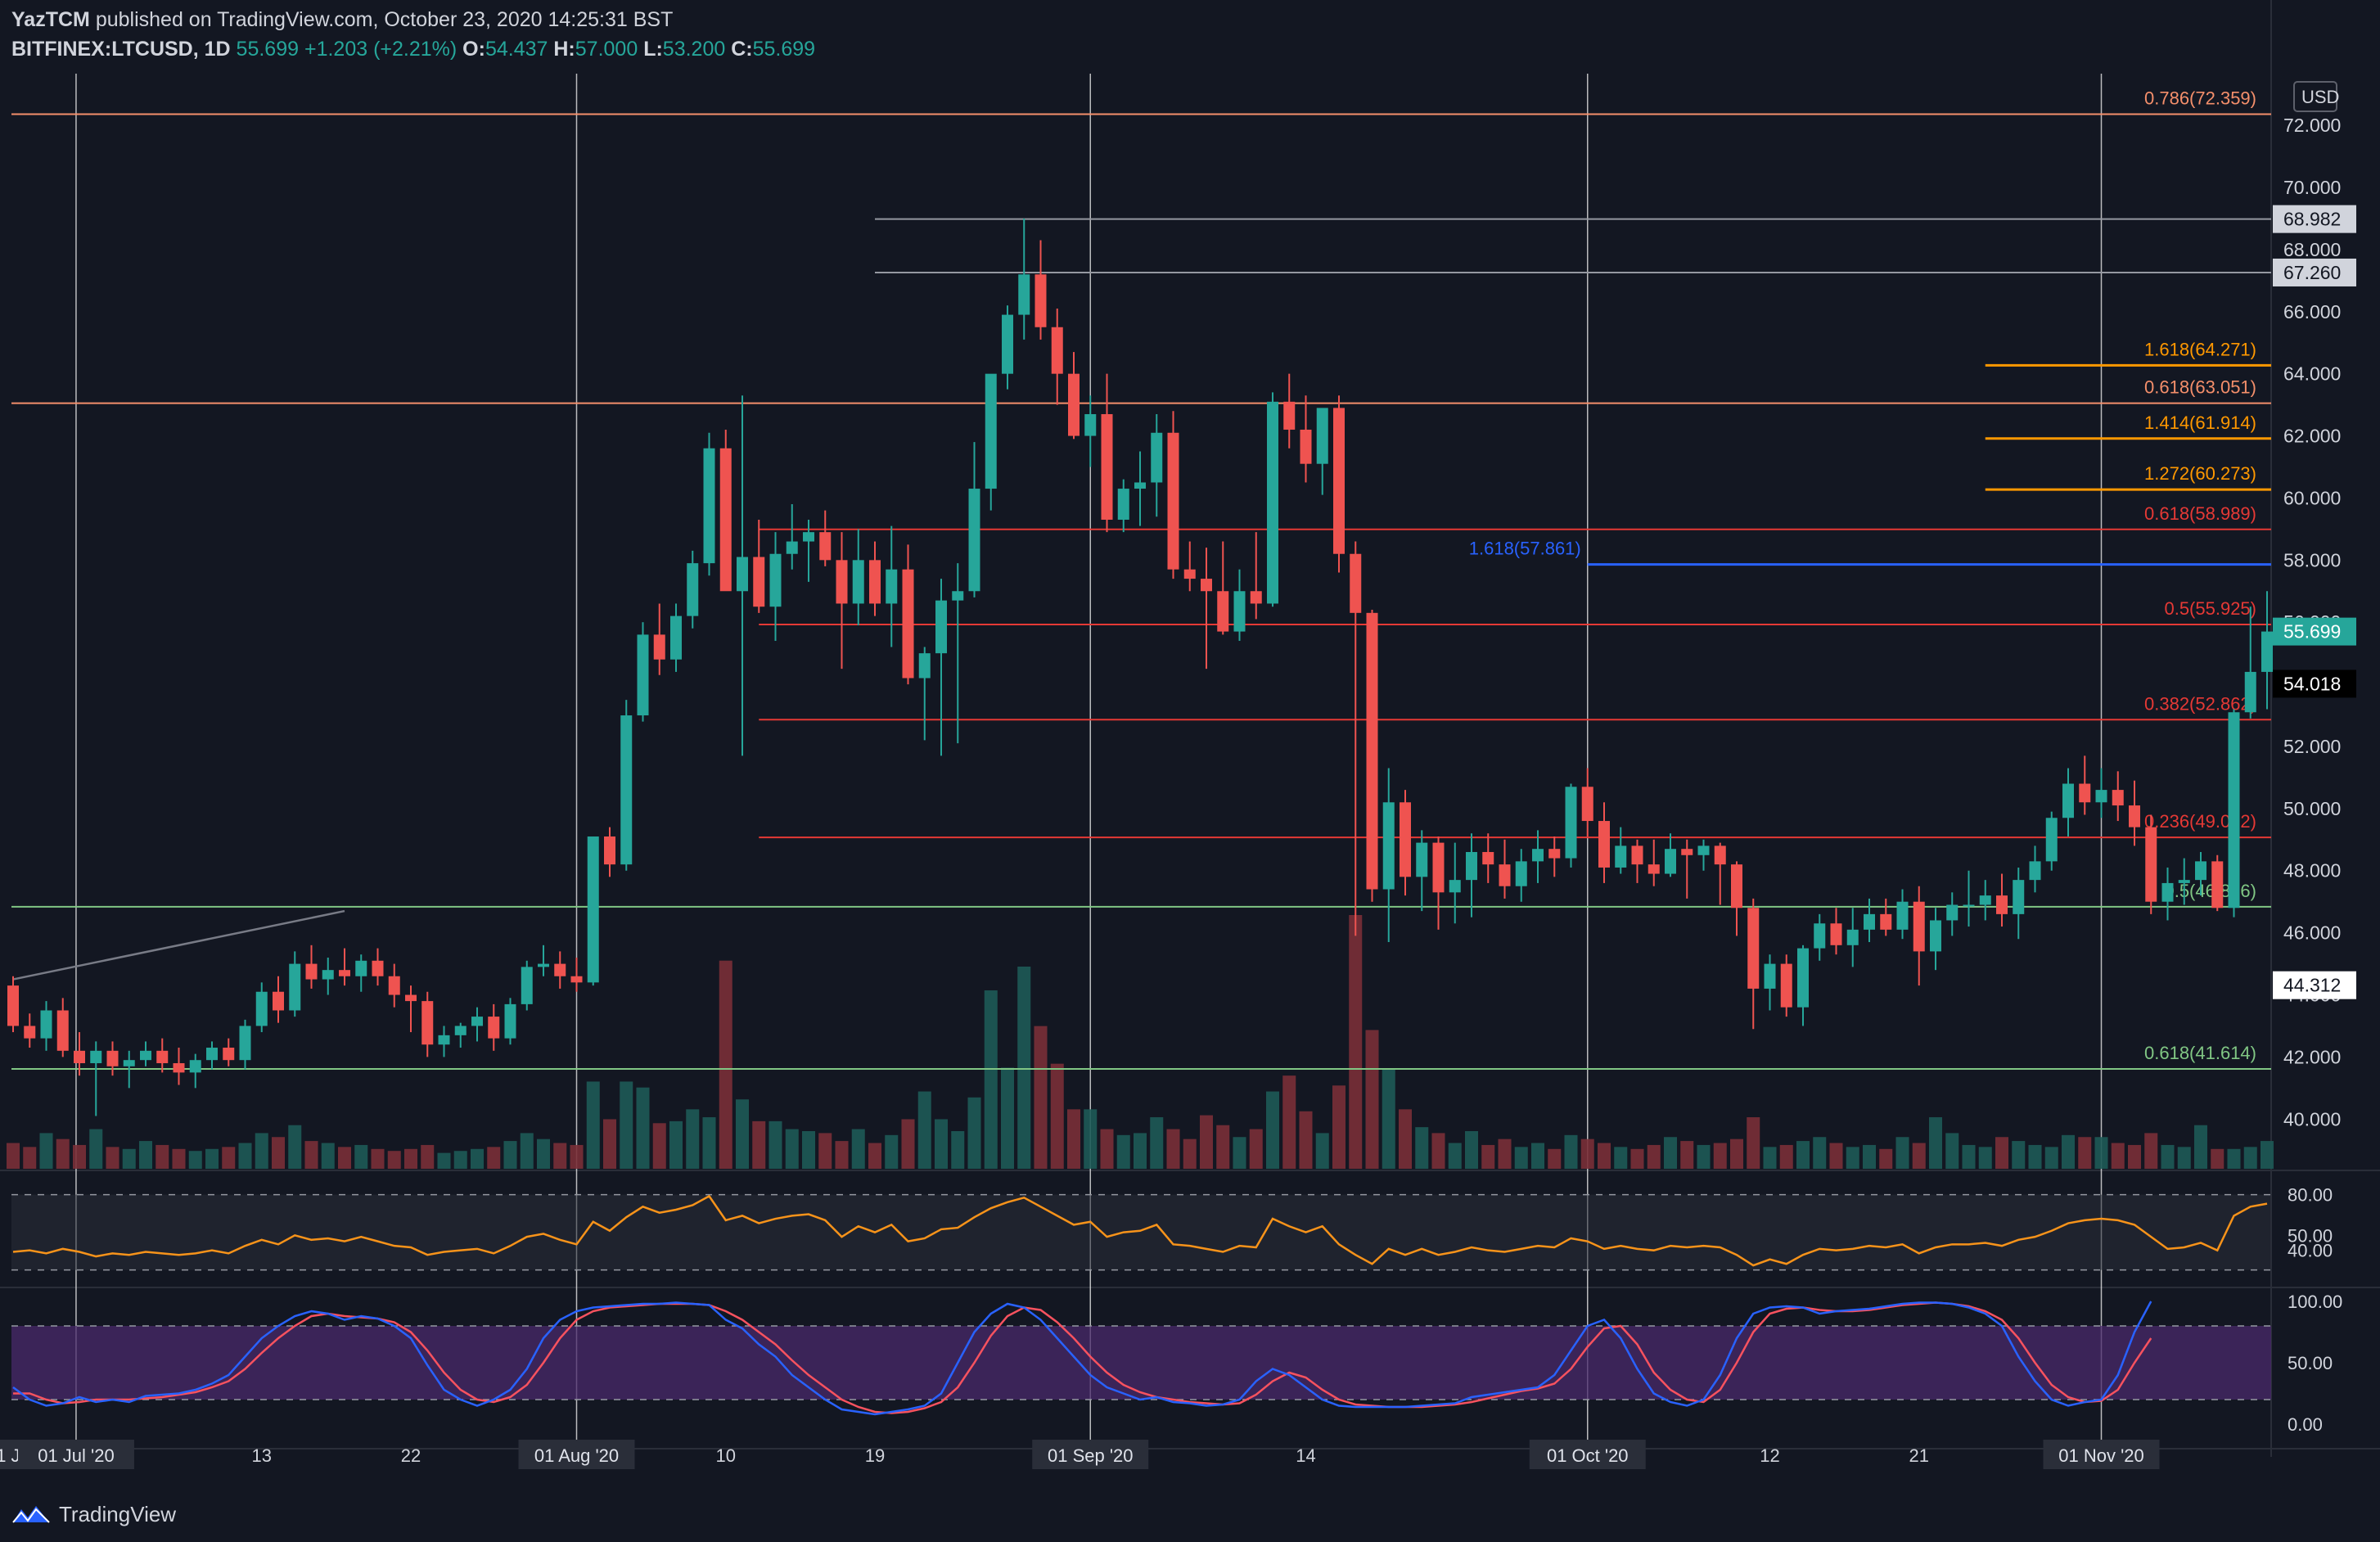 Image resolution: width=2380 pixels, height=1542 pixels. Describe the element at coordinates (2200, 349) in the screenshot. I see `fib-level-label: 1.618(64.271)` at that location.